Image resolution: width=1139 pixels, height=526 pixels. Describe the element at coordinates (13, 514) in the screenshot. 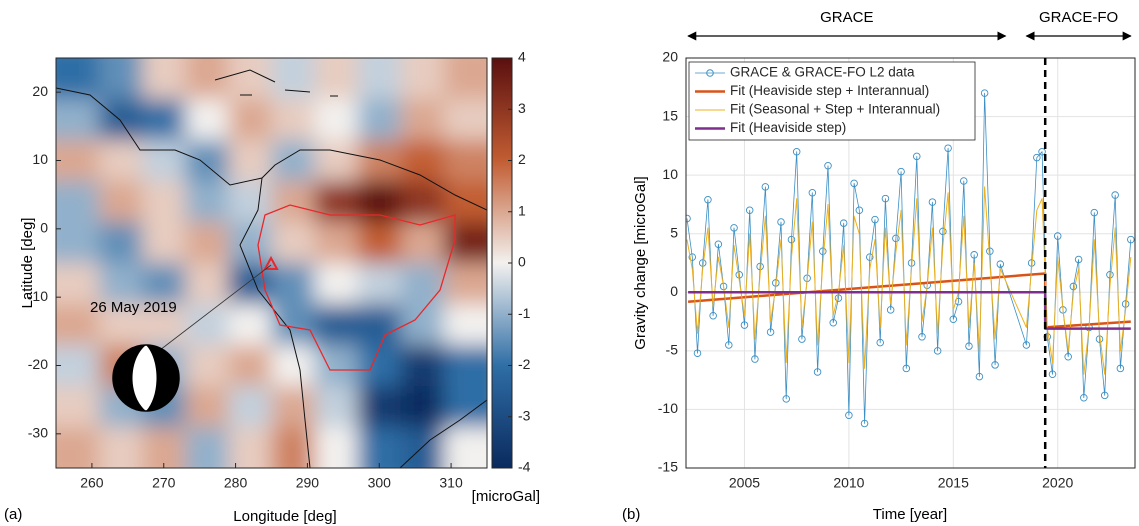

I see `panel-label: (a)` at that location.